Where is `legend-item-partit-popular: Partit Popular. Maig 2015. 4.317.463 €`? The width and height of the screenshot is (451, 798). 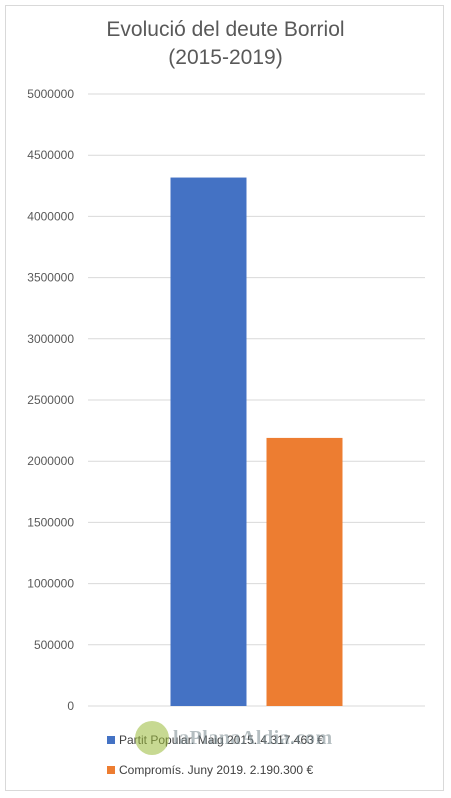
legend-item-partit-popular: Partit Popular. Maig 2015. 4.317.463 € is located at coordinates (215, 740).